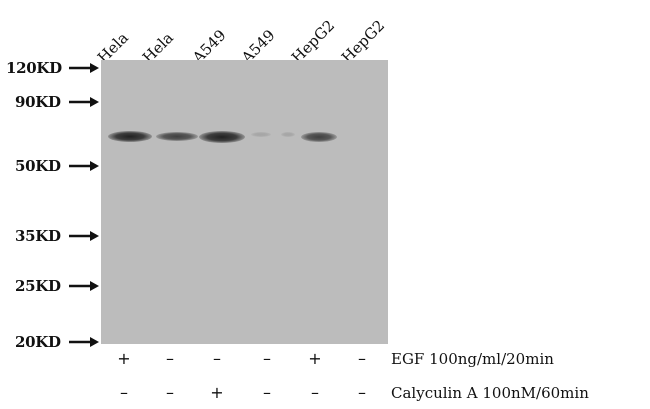 Image resolution: width=650 pixels, height=409 pixels. Describe the element at coordinates (472, 359) in the screenshot. I see `treatment-label-egf: EGF 100ng/ml/20min` at that location.